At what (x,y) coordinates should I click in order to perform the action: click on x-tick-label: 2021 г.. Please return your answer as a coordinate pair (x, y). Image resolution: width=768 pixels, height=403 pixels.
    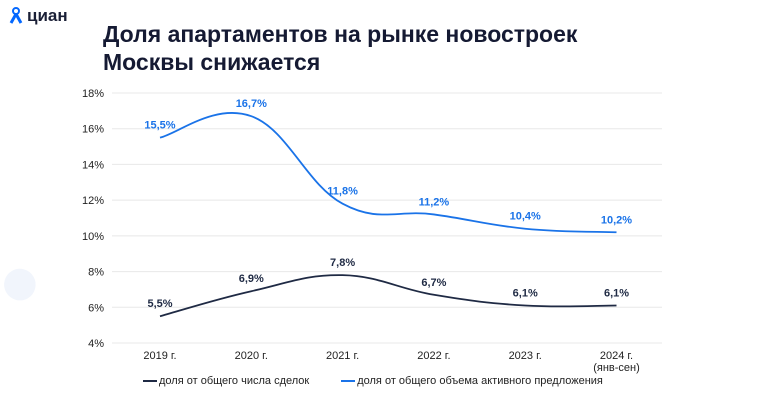
    Looking at the image, I should click on (342, 356).